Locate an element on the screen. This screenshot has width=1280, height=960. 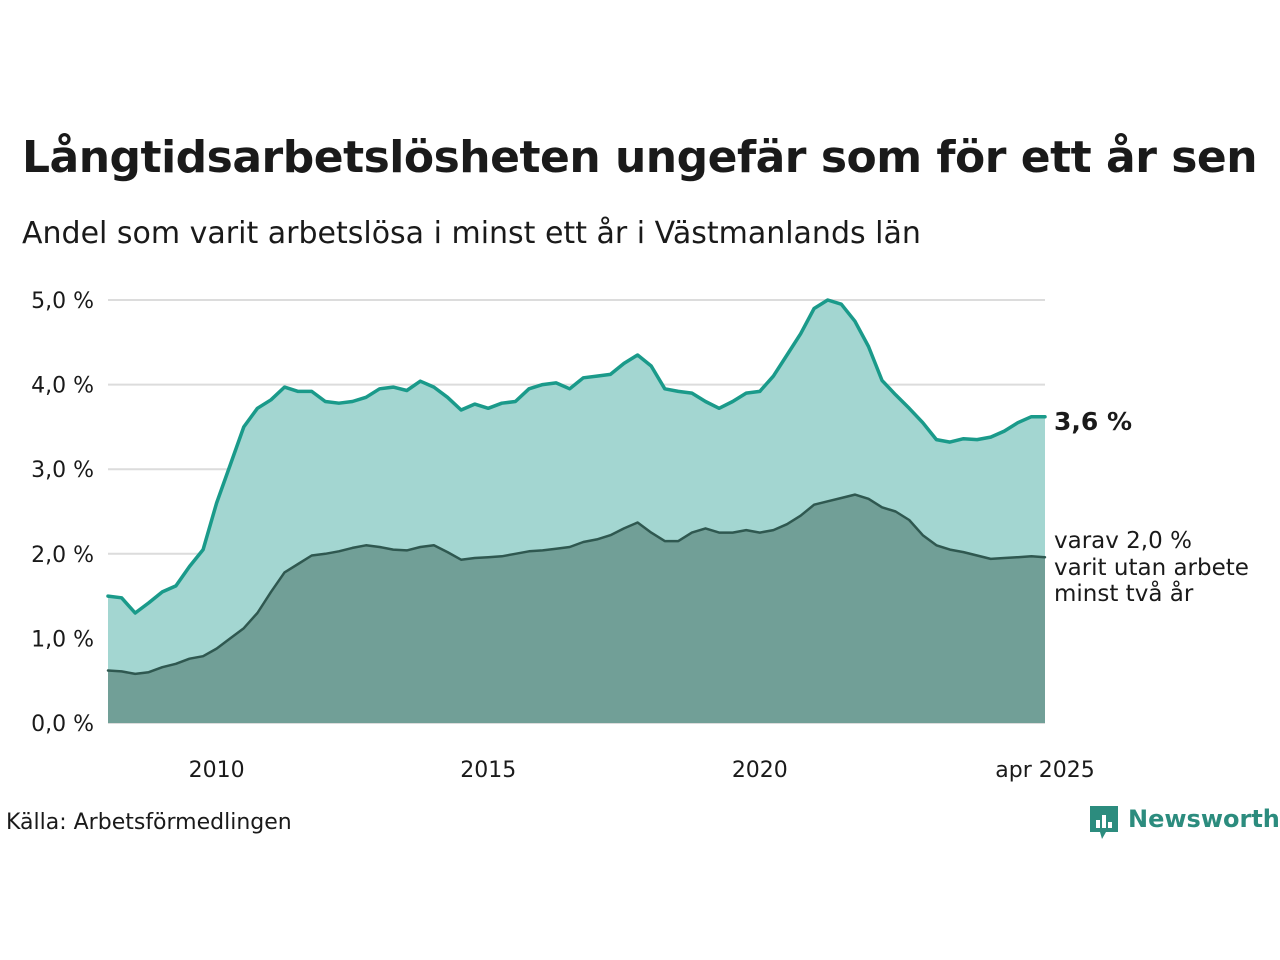
x-axis: 2010 2015 2020 apr 2025 is located at coordinates (642, 770).